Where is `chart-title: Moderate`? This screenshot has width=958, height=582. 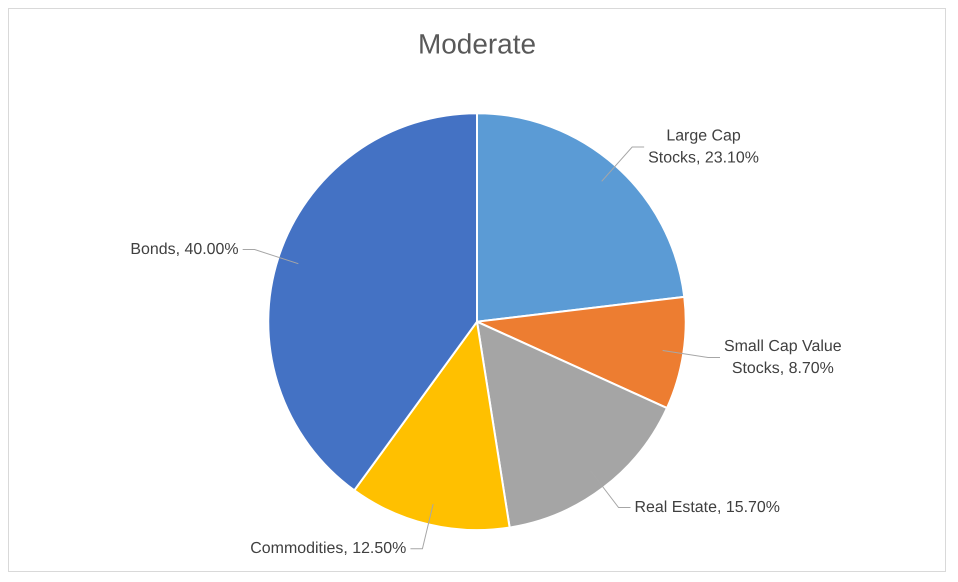 chart-title: Moderate is located at coordinates (477, 44).